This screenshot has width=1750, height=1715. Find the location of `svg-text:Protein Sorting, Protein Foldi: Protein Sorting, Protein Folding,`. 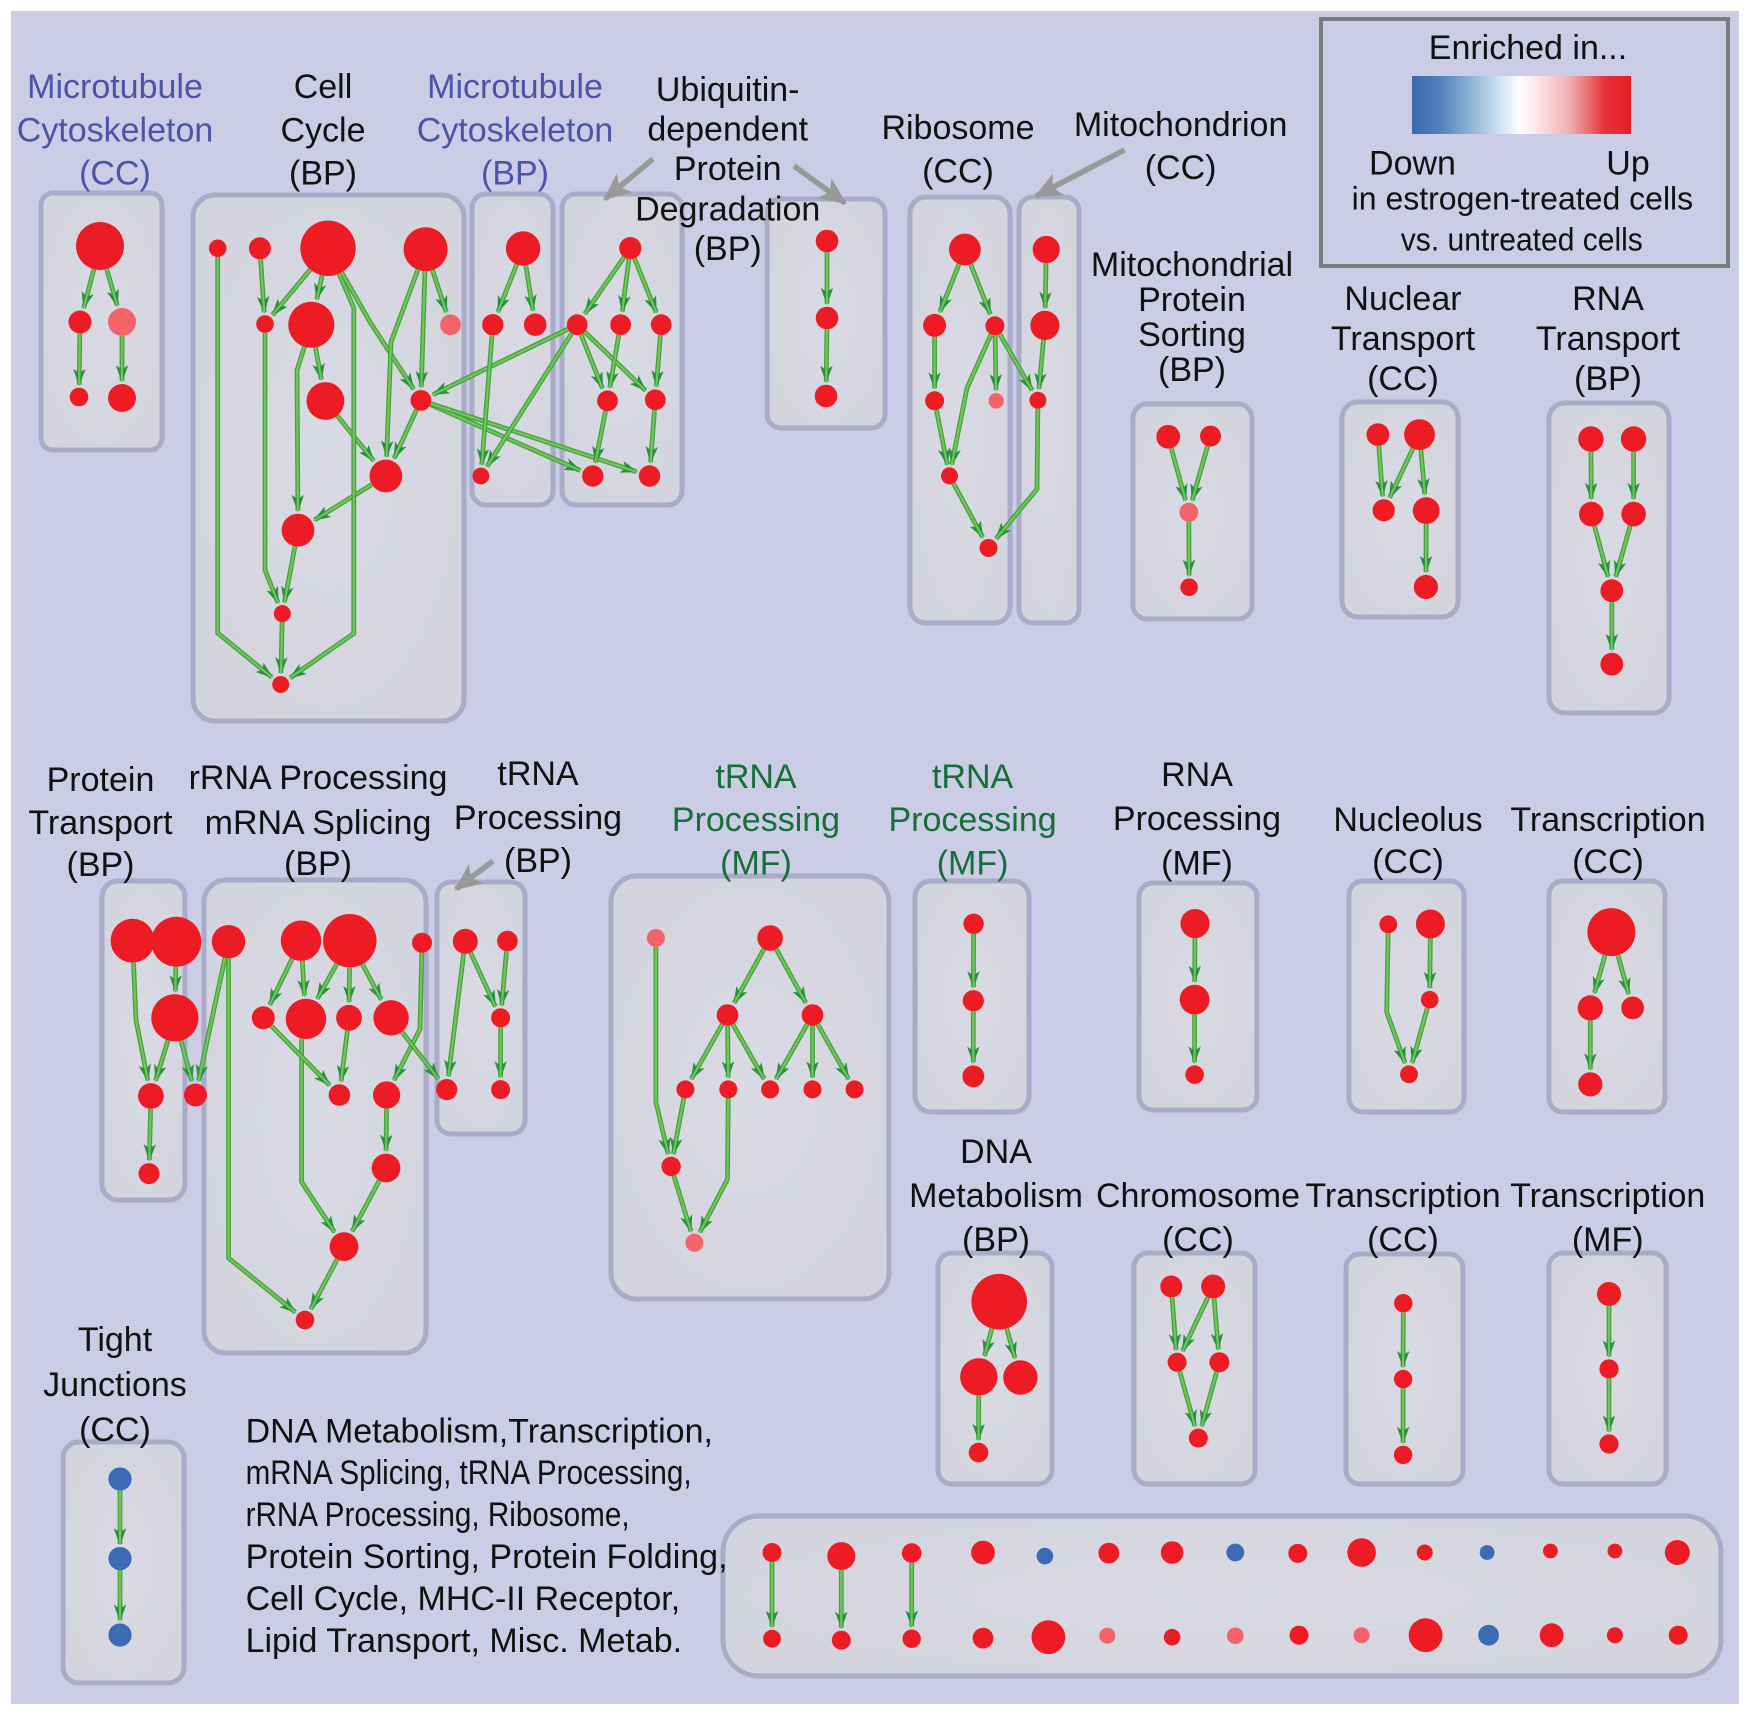

svg-text:Protein Sorting, Protein Foldi: Protein Sorting, Protein Folding, is located at coordinates (487, 1557).